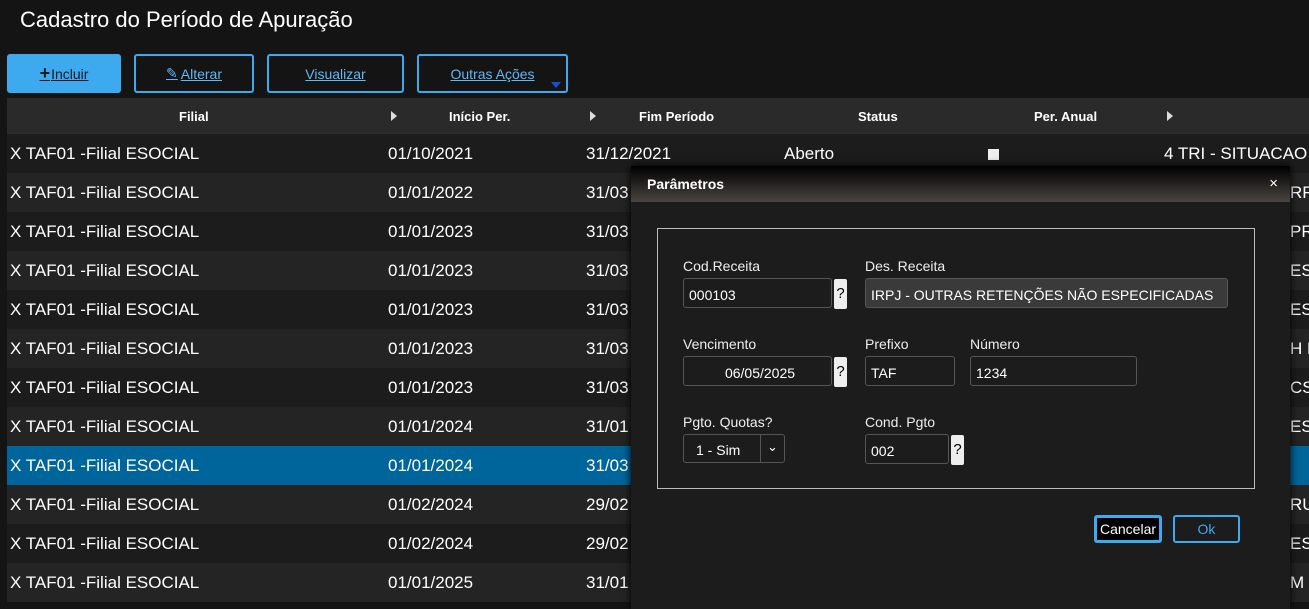  I want to click on pgto-quotas-select: 1 - Sim ⌄, so click(734, 448).